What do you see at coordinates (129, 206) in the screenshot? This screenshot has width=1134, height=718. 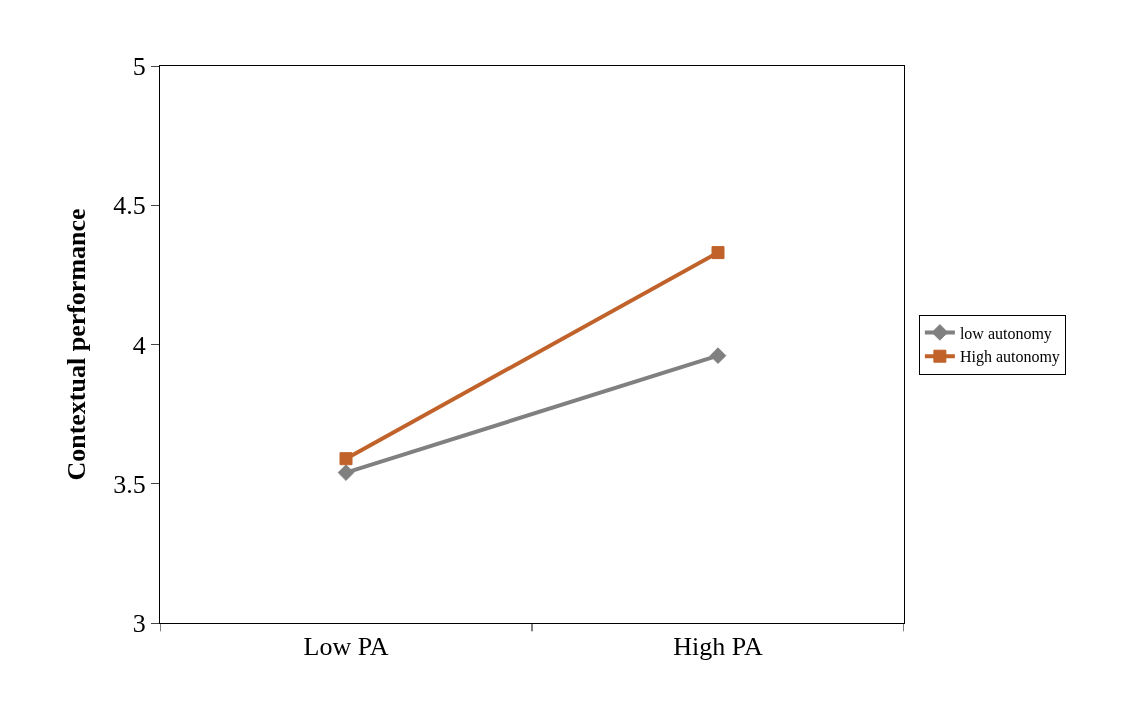 I see `y-tick-label: 4.5` at bounding box center [129, 206].